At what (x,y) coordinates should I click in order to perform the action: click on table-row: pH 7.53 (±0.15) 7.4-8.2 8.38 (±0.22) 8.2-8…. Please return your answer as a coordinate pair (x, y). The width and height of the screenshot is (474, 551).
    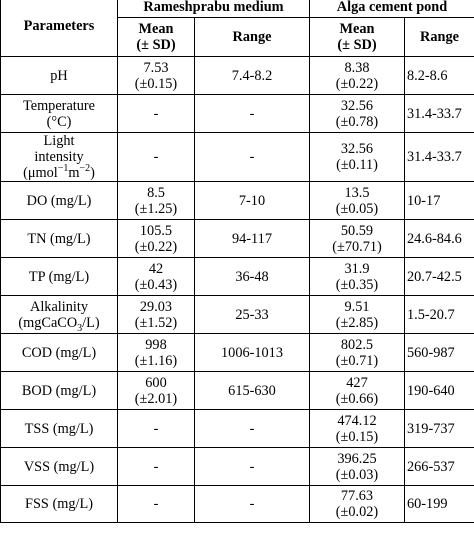
    Looking at the image, I should click on (237, 75).